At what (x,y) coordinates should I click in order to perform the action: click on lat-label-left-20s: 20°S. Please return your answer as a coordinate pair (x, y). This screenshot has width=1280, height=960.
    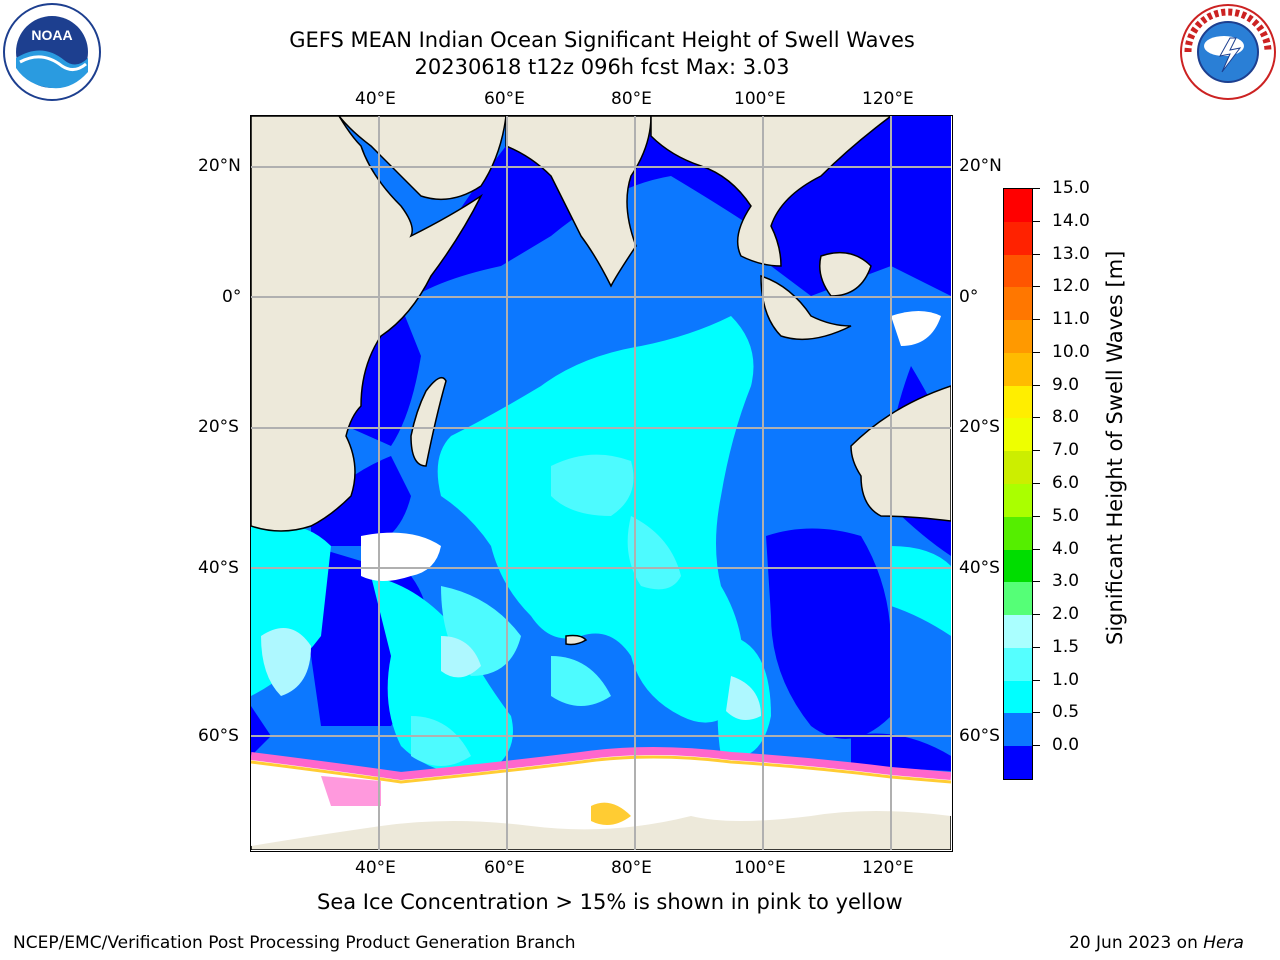
    Looking at the image, I should click on (218, 427).